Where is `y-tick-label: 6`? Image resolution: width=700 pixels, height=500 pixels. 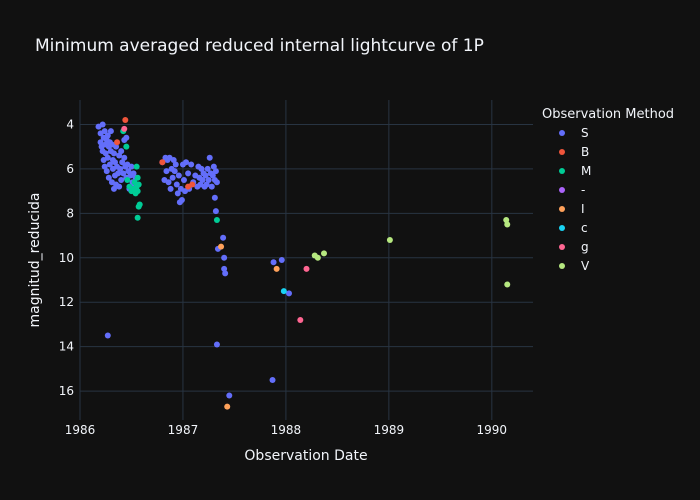
y-tick-label: 6 is located at coordinates (70, 169).